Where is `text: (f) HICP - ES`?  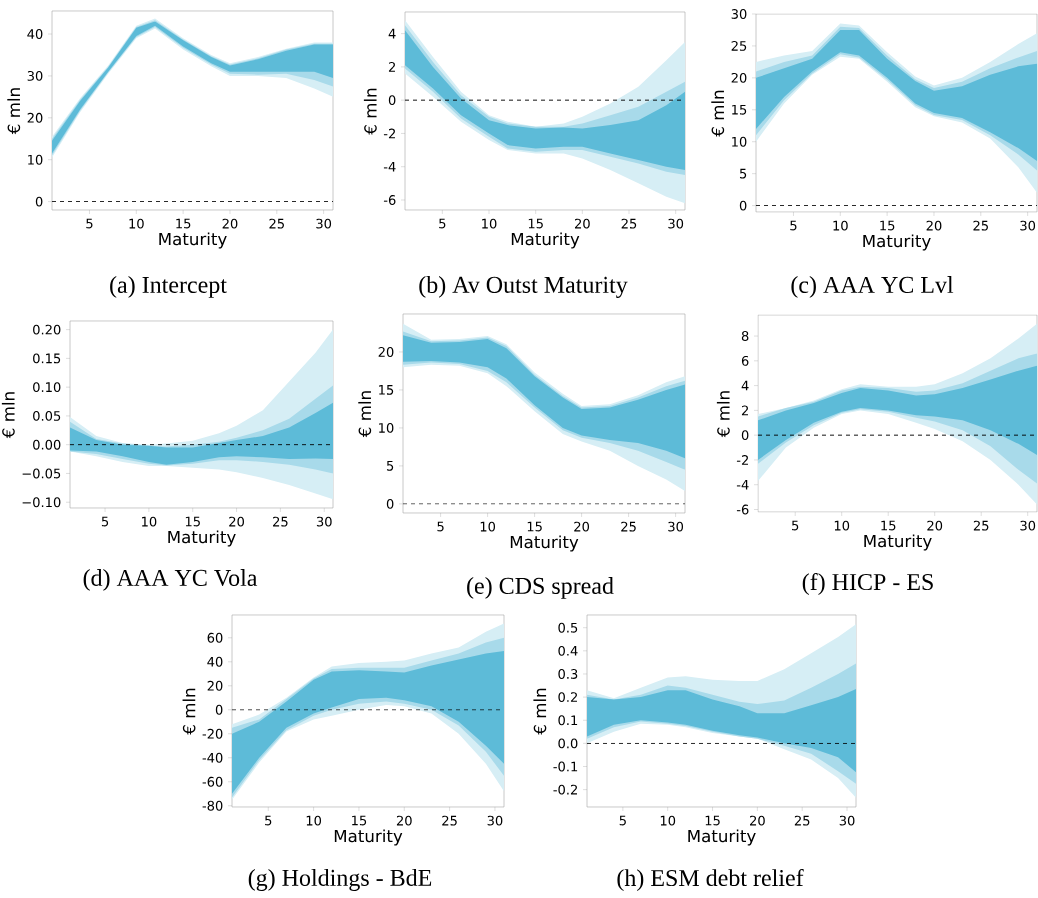 text: (f) HICP - ES is located at coordinates (867, 583).